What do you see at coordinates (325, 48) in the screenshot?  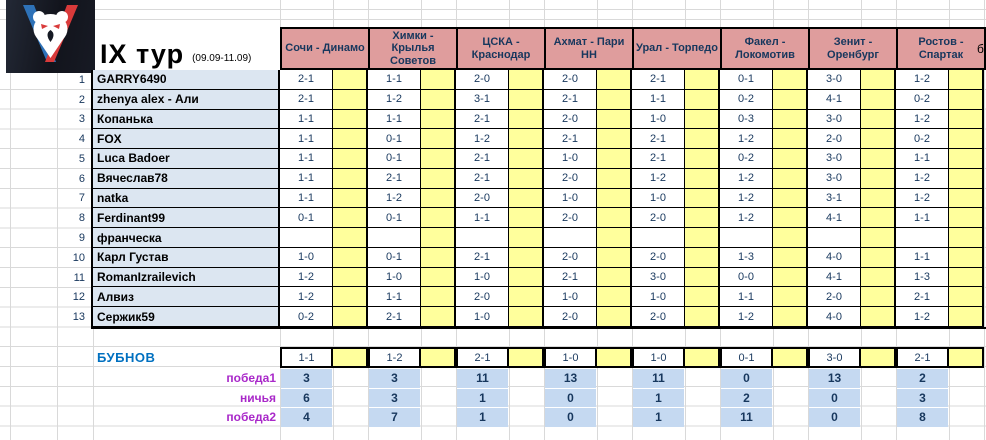 I see `match-header: Сочи - Динамо` at bounding box center [325, 48].